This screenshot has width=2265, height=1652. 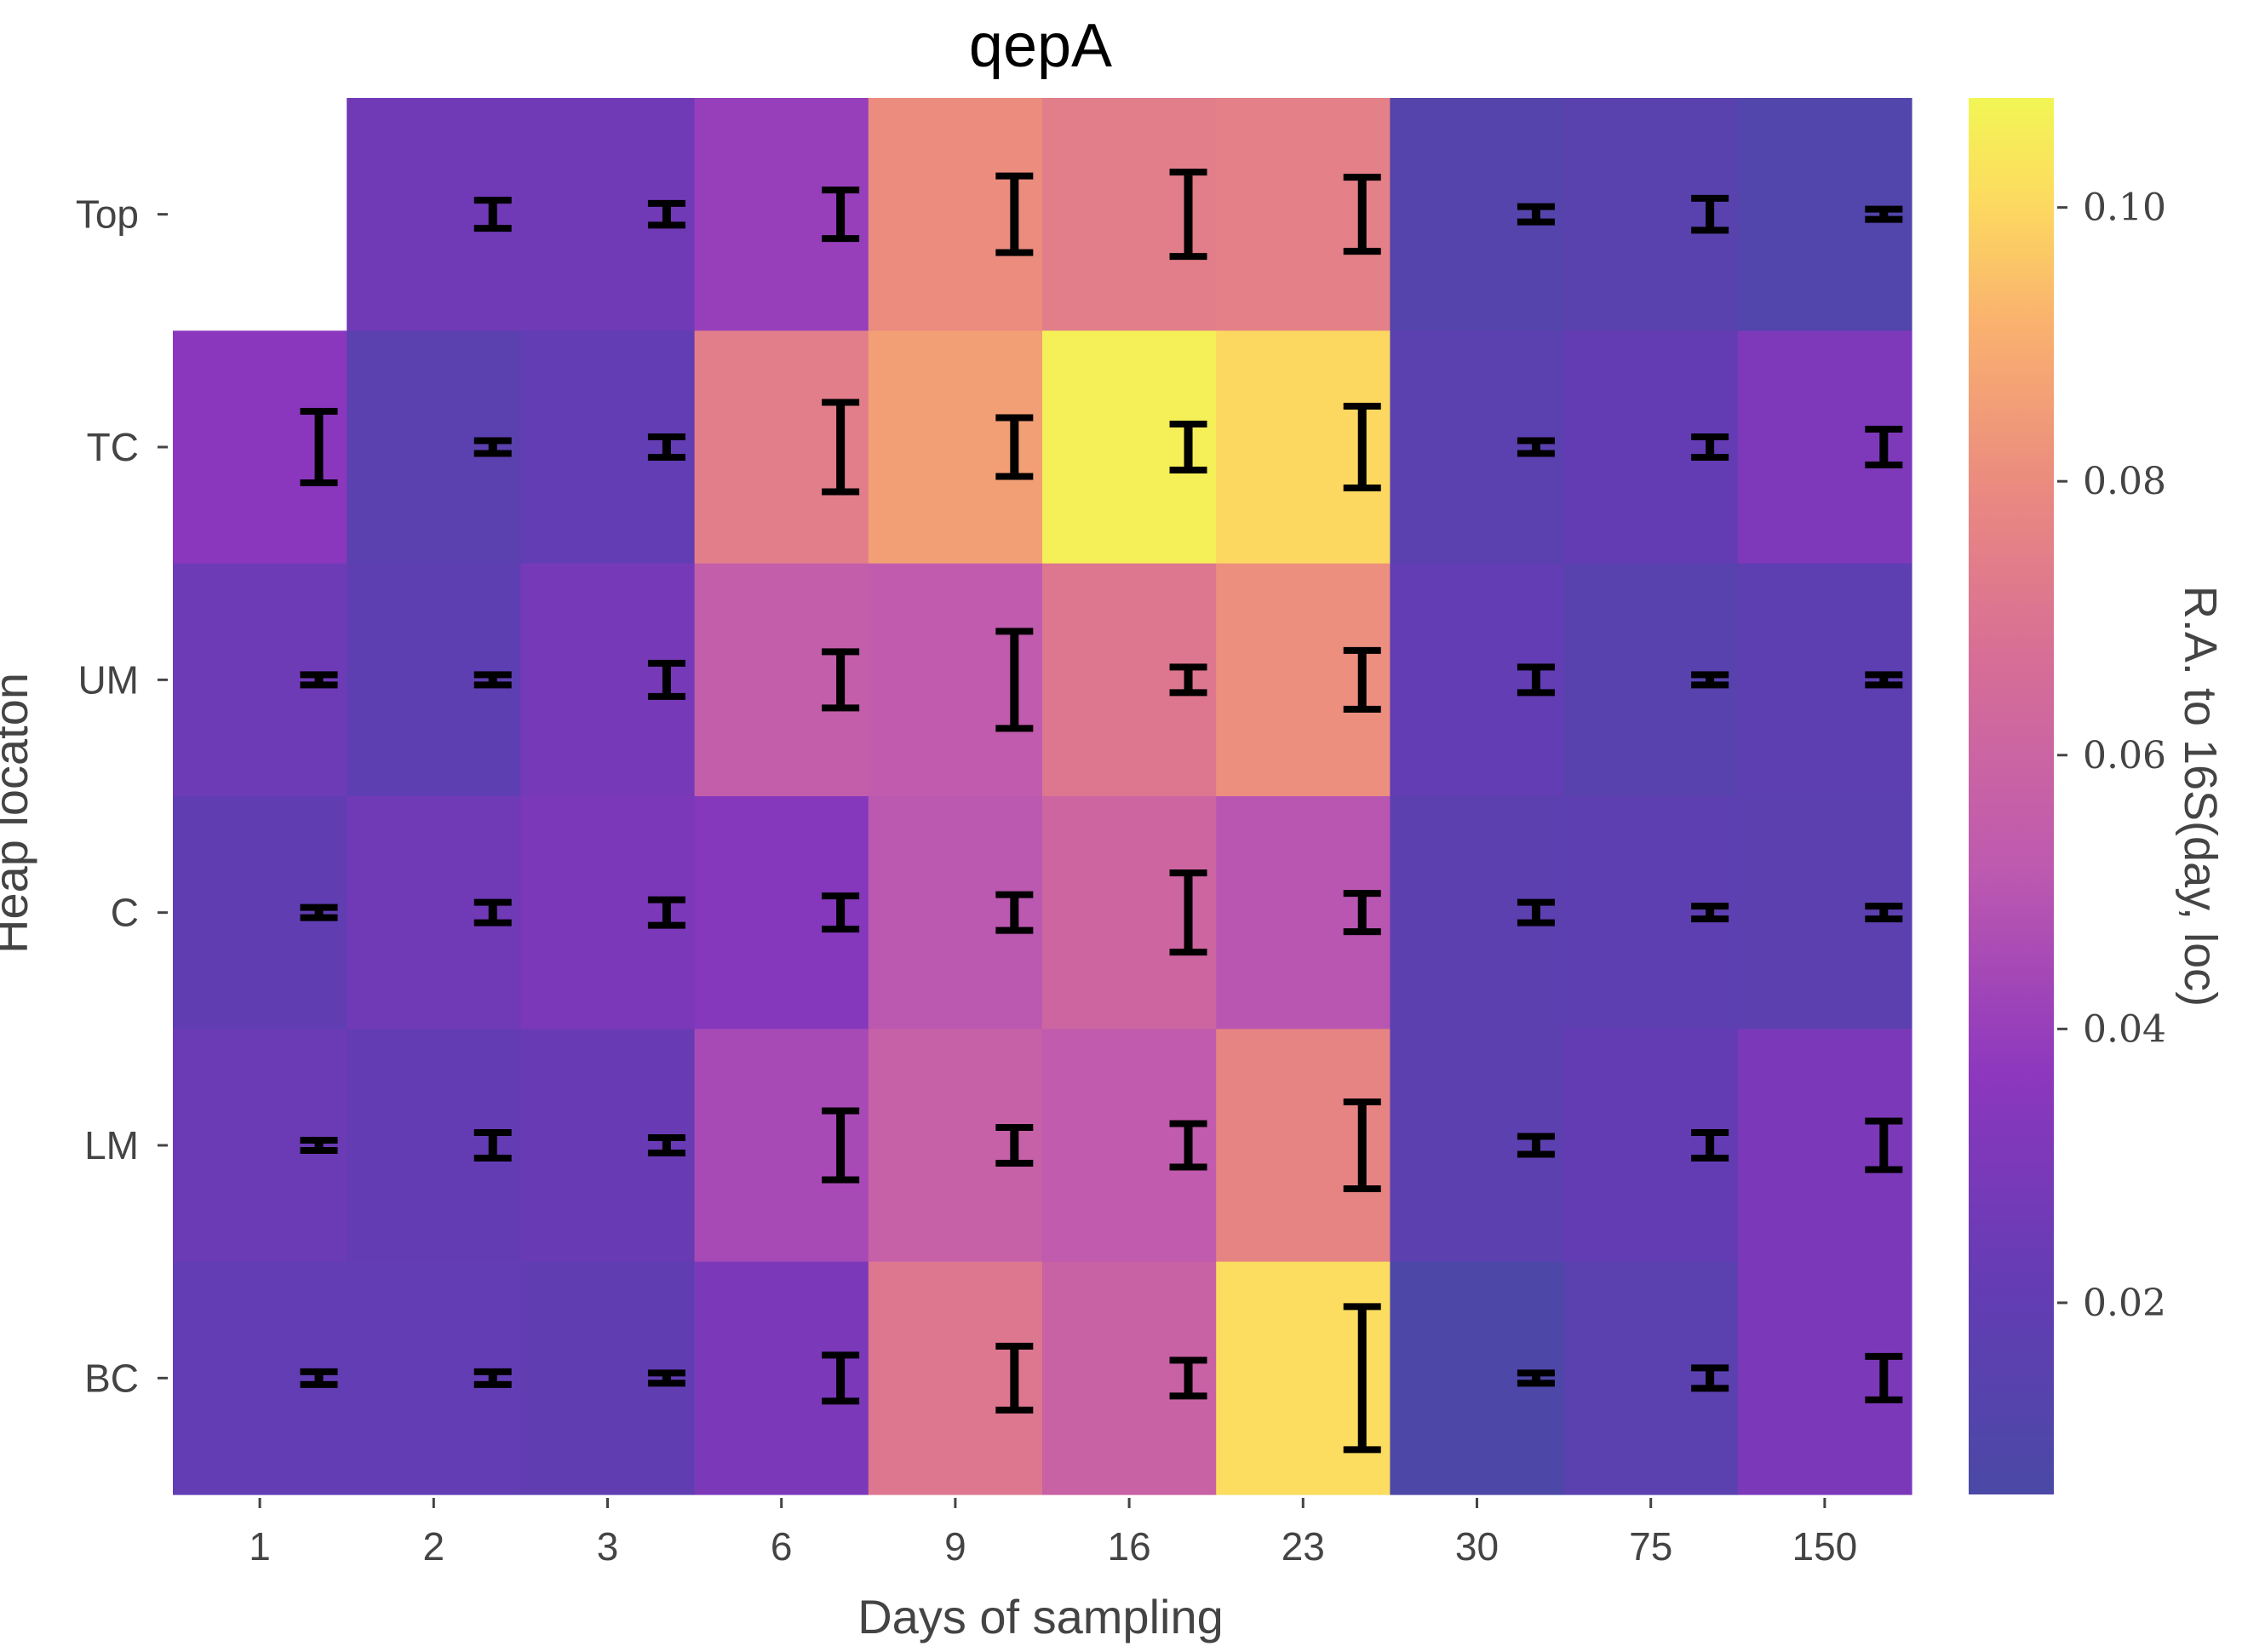 What do you see at coordinates (111, 1145) in the screenshot?
I see `y-tick-label: LM` at bounding box center [111, 1145].